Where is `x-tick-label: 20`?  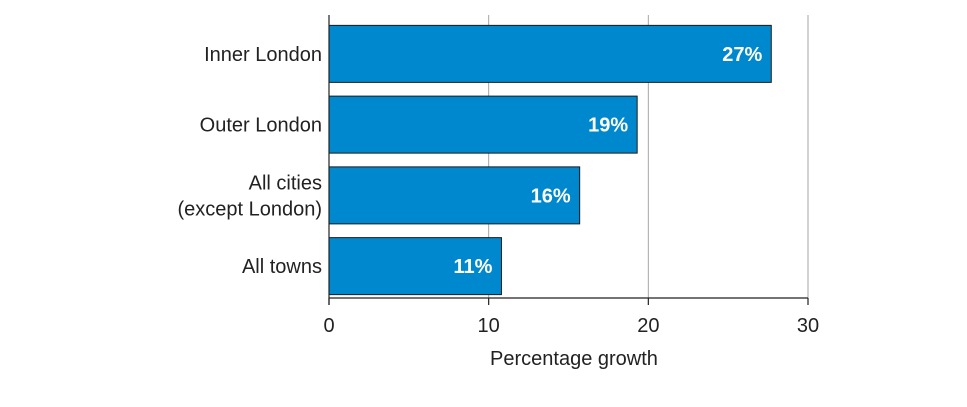
x-tick-label: 20 is located at coordinates (648, 326).